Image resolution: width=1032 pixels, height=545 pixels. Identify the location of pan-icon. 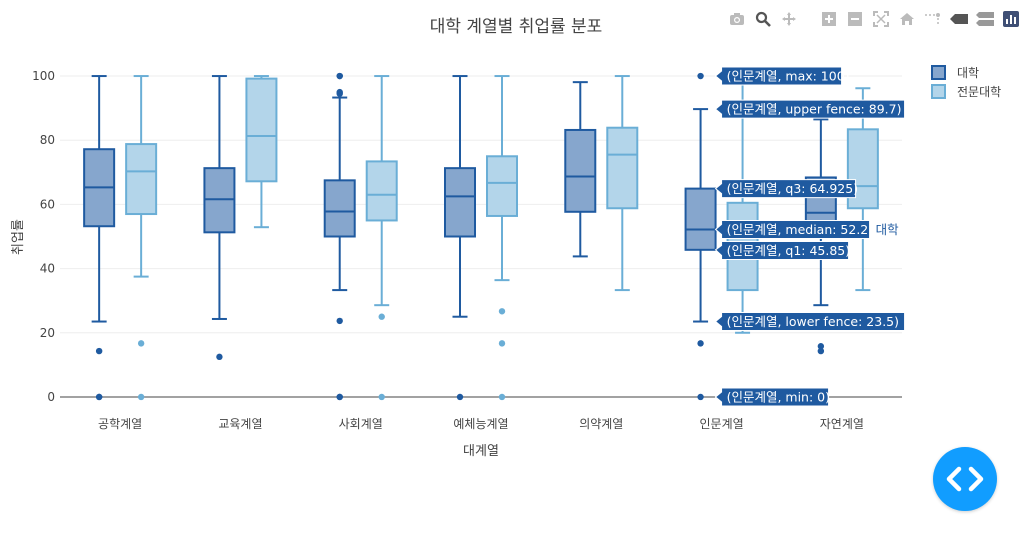
(789, 19).